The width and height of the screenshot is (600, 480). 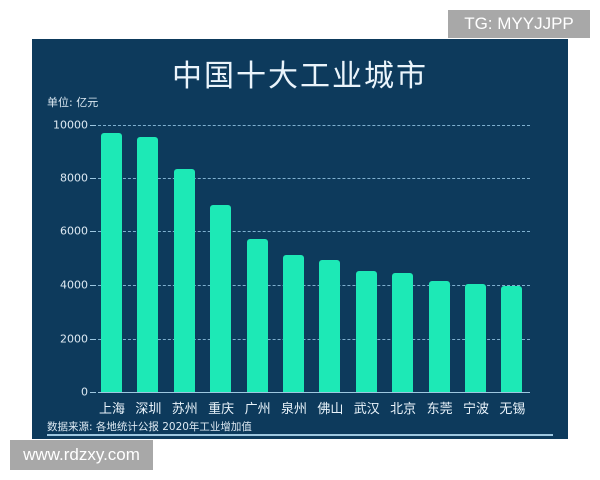 I want to click on x-tick-label: 泉州, so click(x=293, y=409).